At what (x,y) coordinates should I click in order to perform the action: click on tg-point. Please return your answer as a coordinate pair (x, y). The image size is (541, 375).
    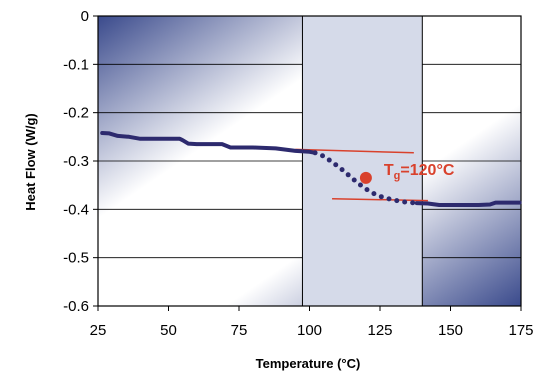
    Looking at the image, I should click on (365, 177).